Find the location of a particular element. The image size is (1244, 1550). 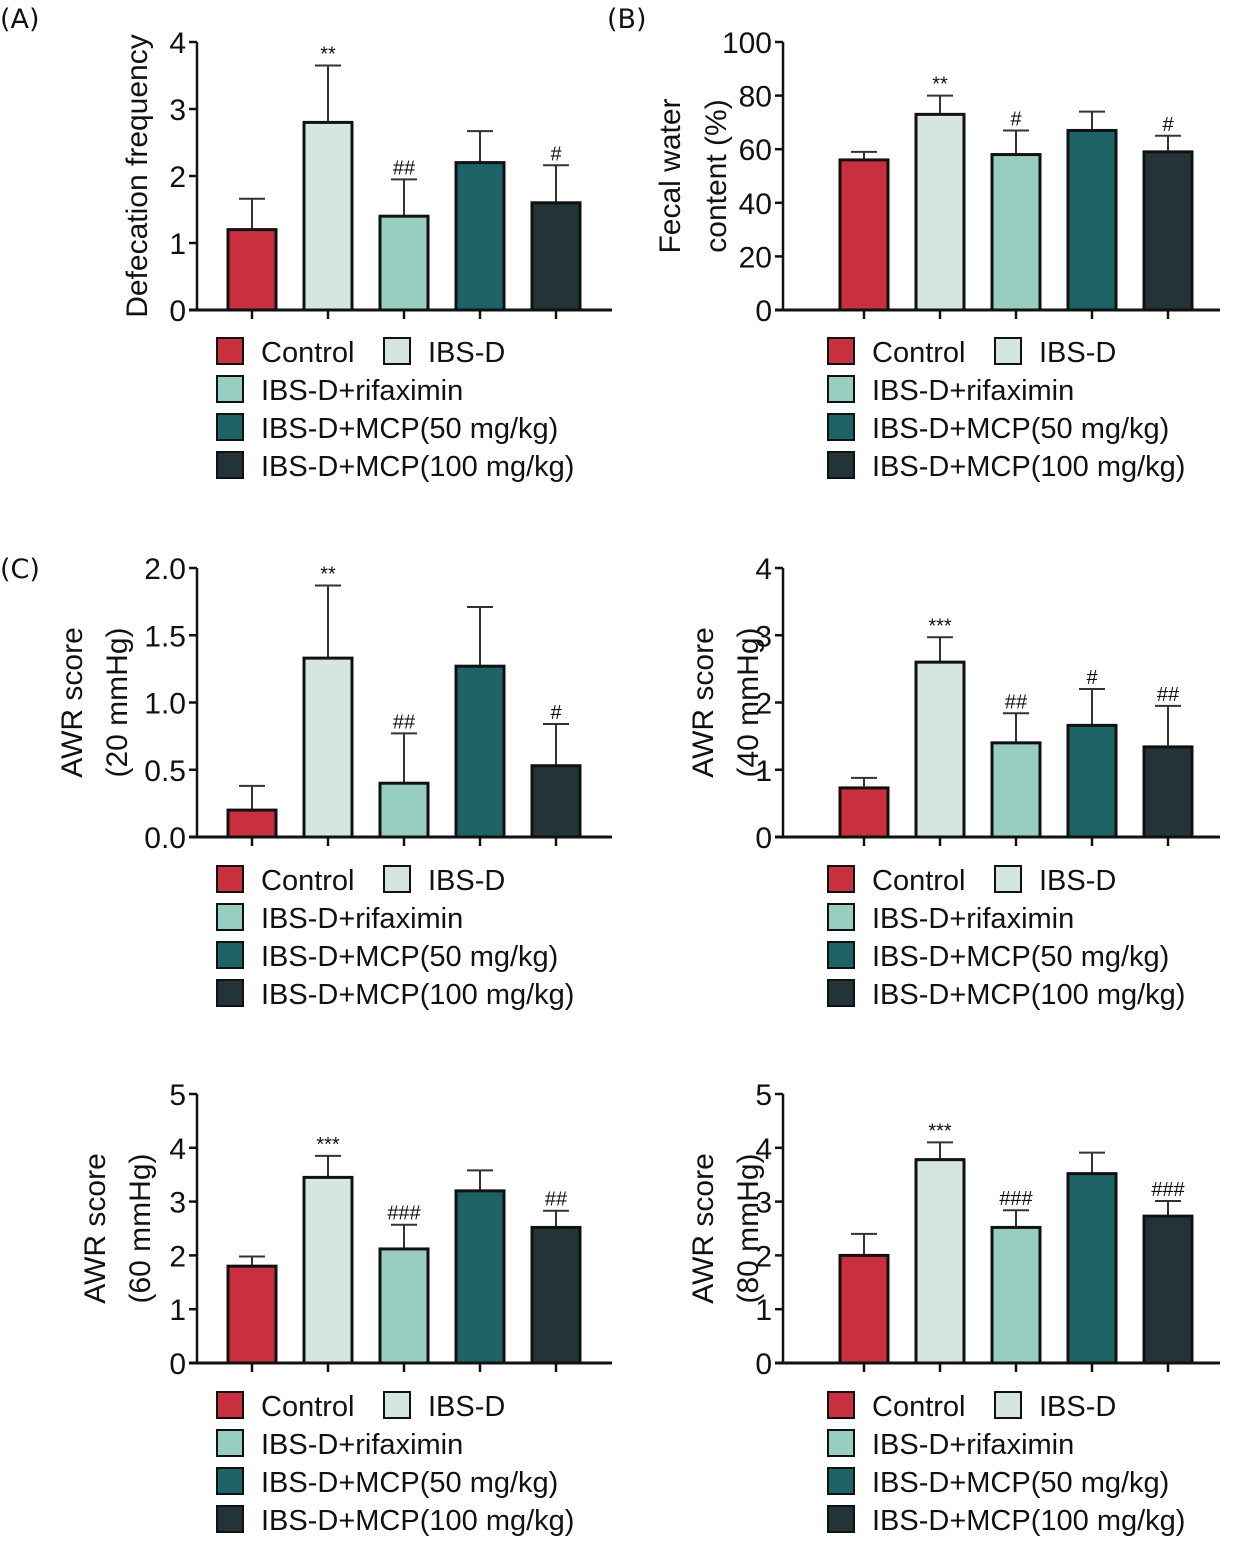

y-axis-title: Defecation frequency is located at coordinates (137, 176).